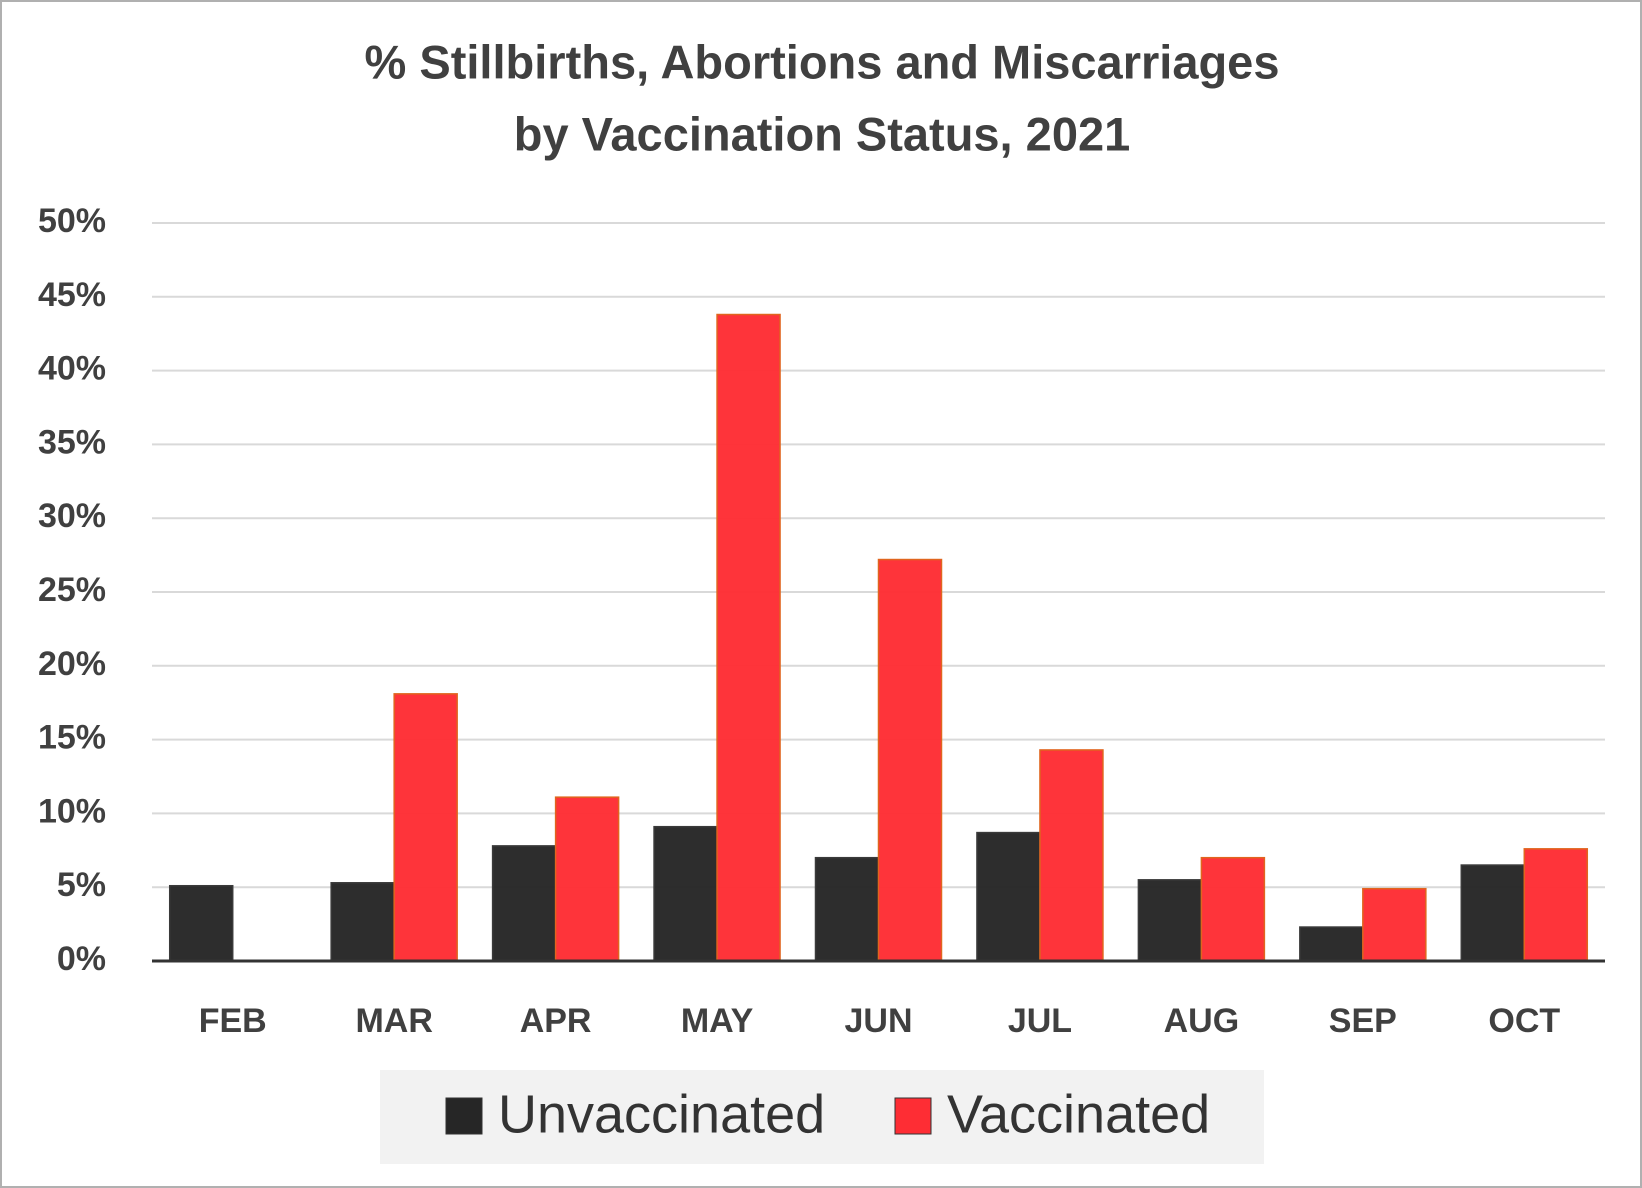 The width and height of the screenshot is (1642, 1188). What do you see at coordinates (72, 516) in the screenshot?
I see `y-tick-label: 30%` at bounding box center [72, 516].